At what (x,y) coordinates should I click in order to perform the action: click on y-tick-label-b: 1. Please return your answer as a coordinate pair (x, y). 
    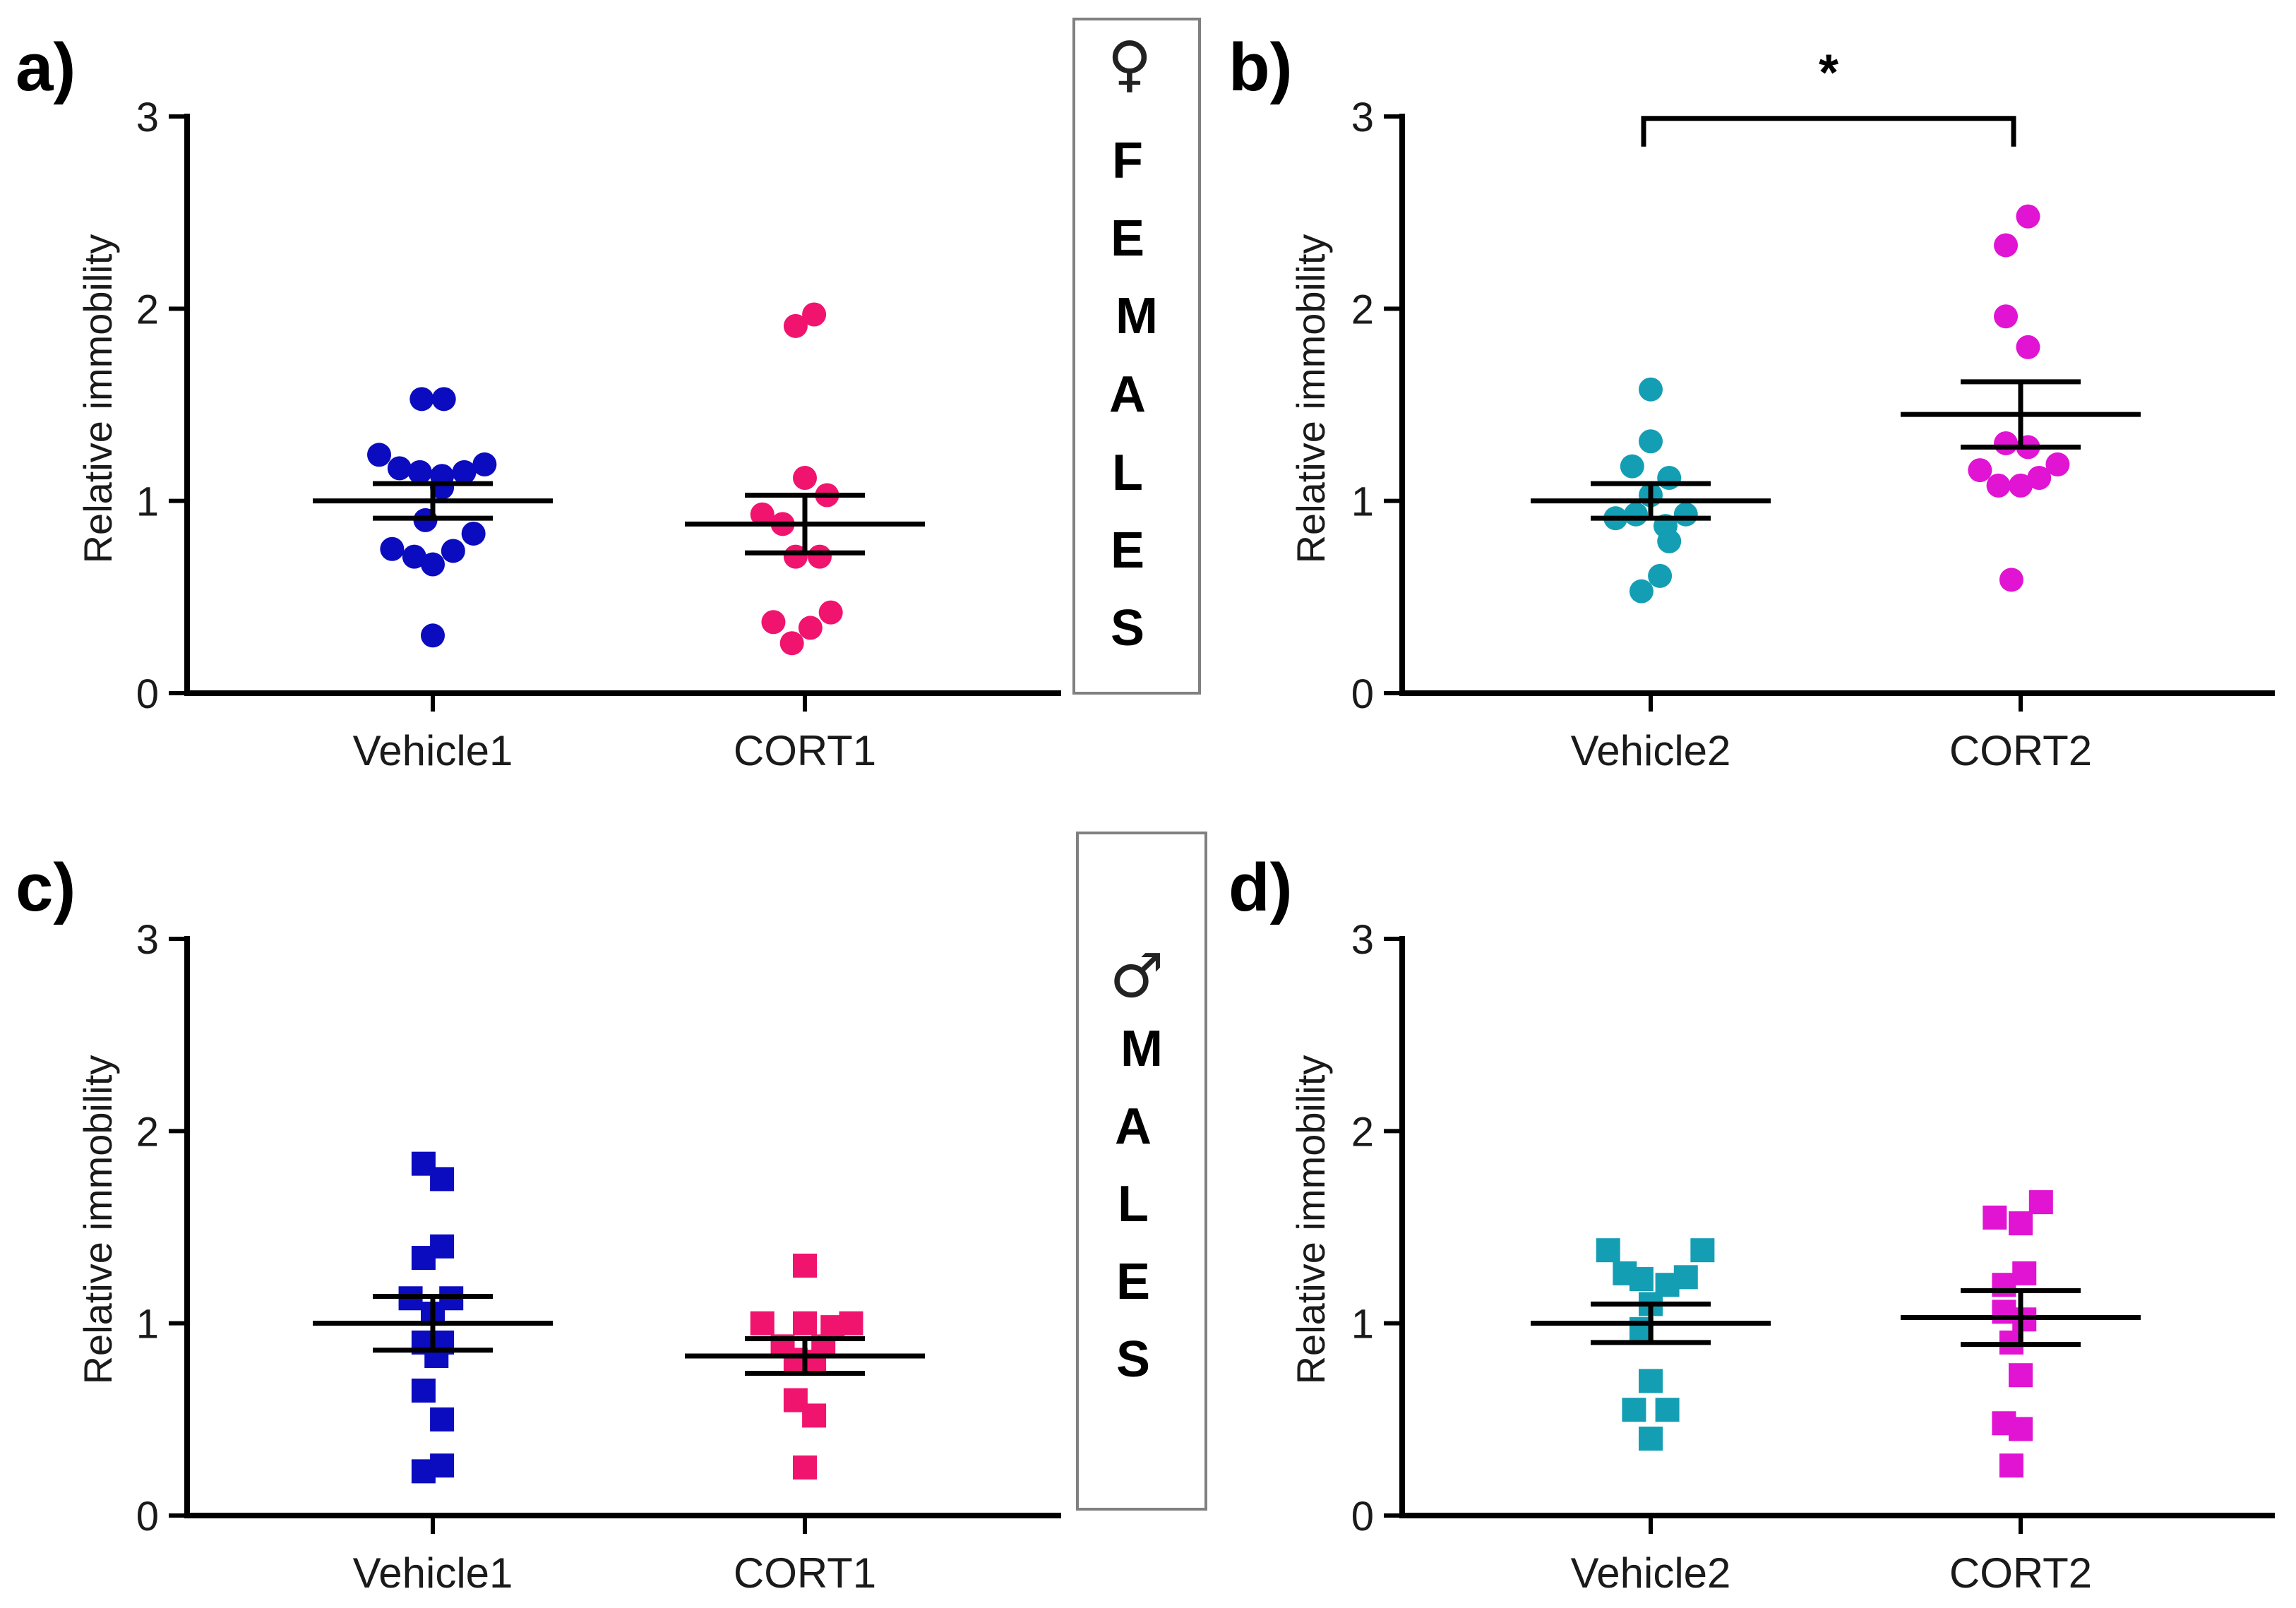
    Looking at the image, I should click on (1362, 502).